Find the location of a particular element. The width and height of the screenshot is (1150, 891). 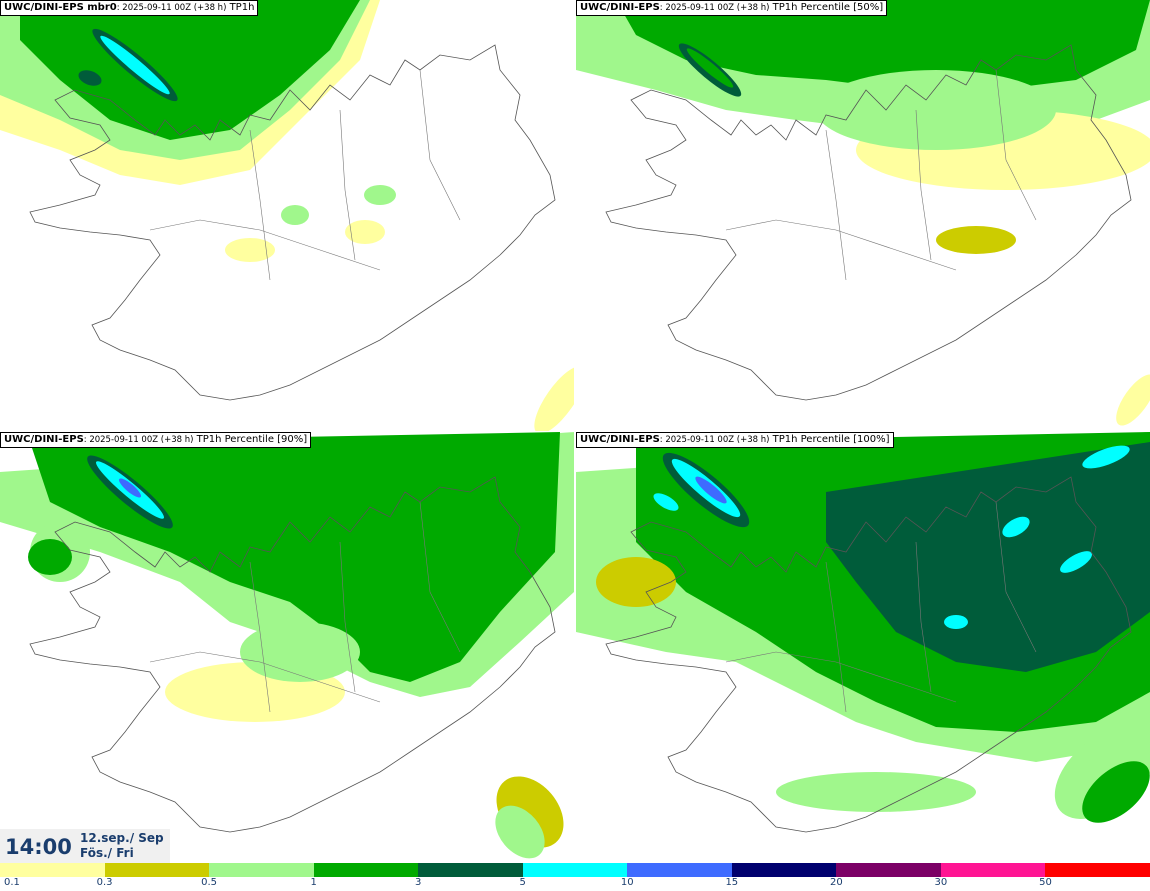

legend-label: 5 is located at coordinates (522, 882).